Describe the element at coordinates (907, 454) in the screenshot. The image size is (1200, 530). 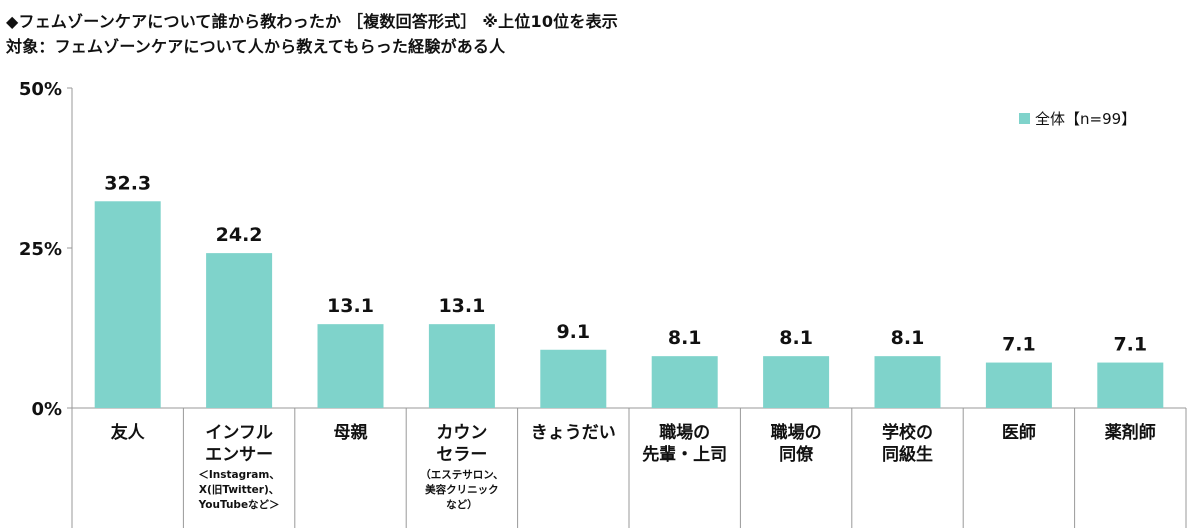
I see `x-tick-label: 同級生` at that location.